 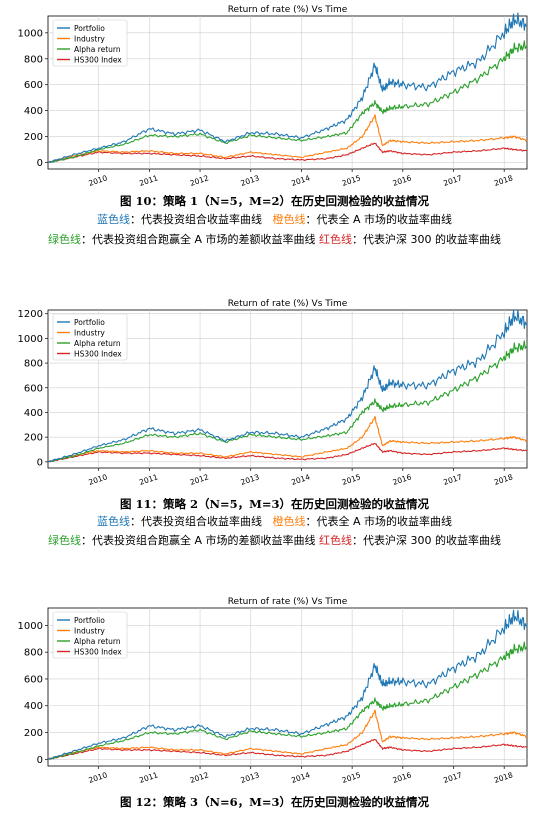 What do you see at coordinates (30, 314) in the screenshot?
I see `y-tick-label: 1200` at bounding box center [30, 314].